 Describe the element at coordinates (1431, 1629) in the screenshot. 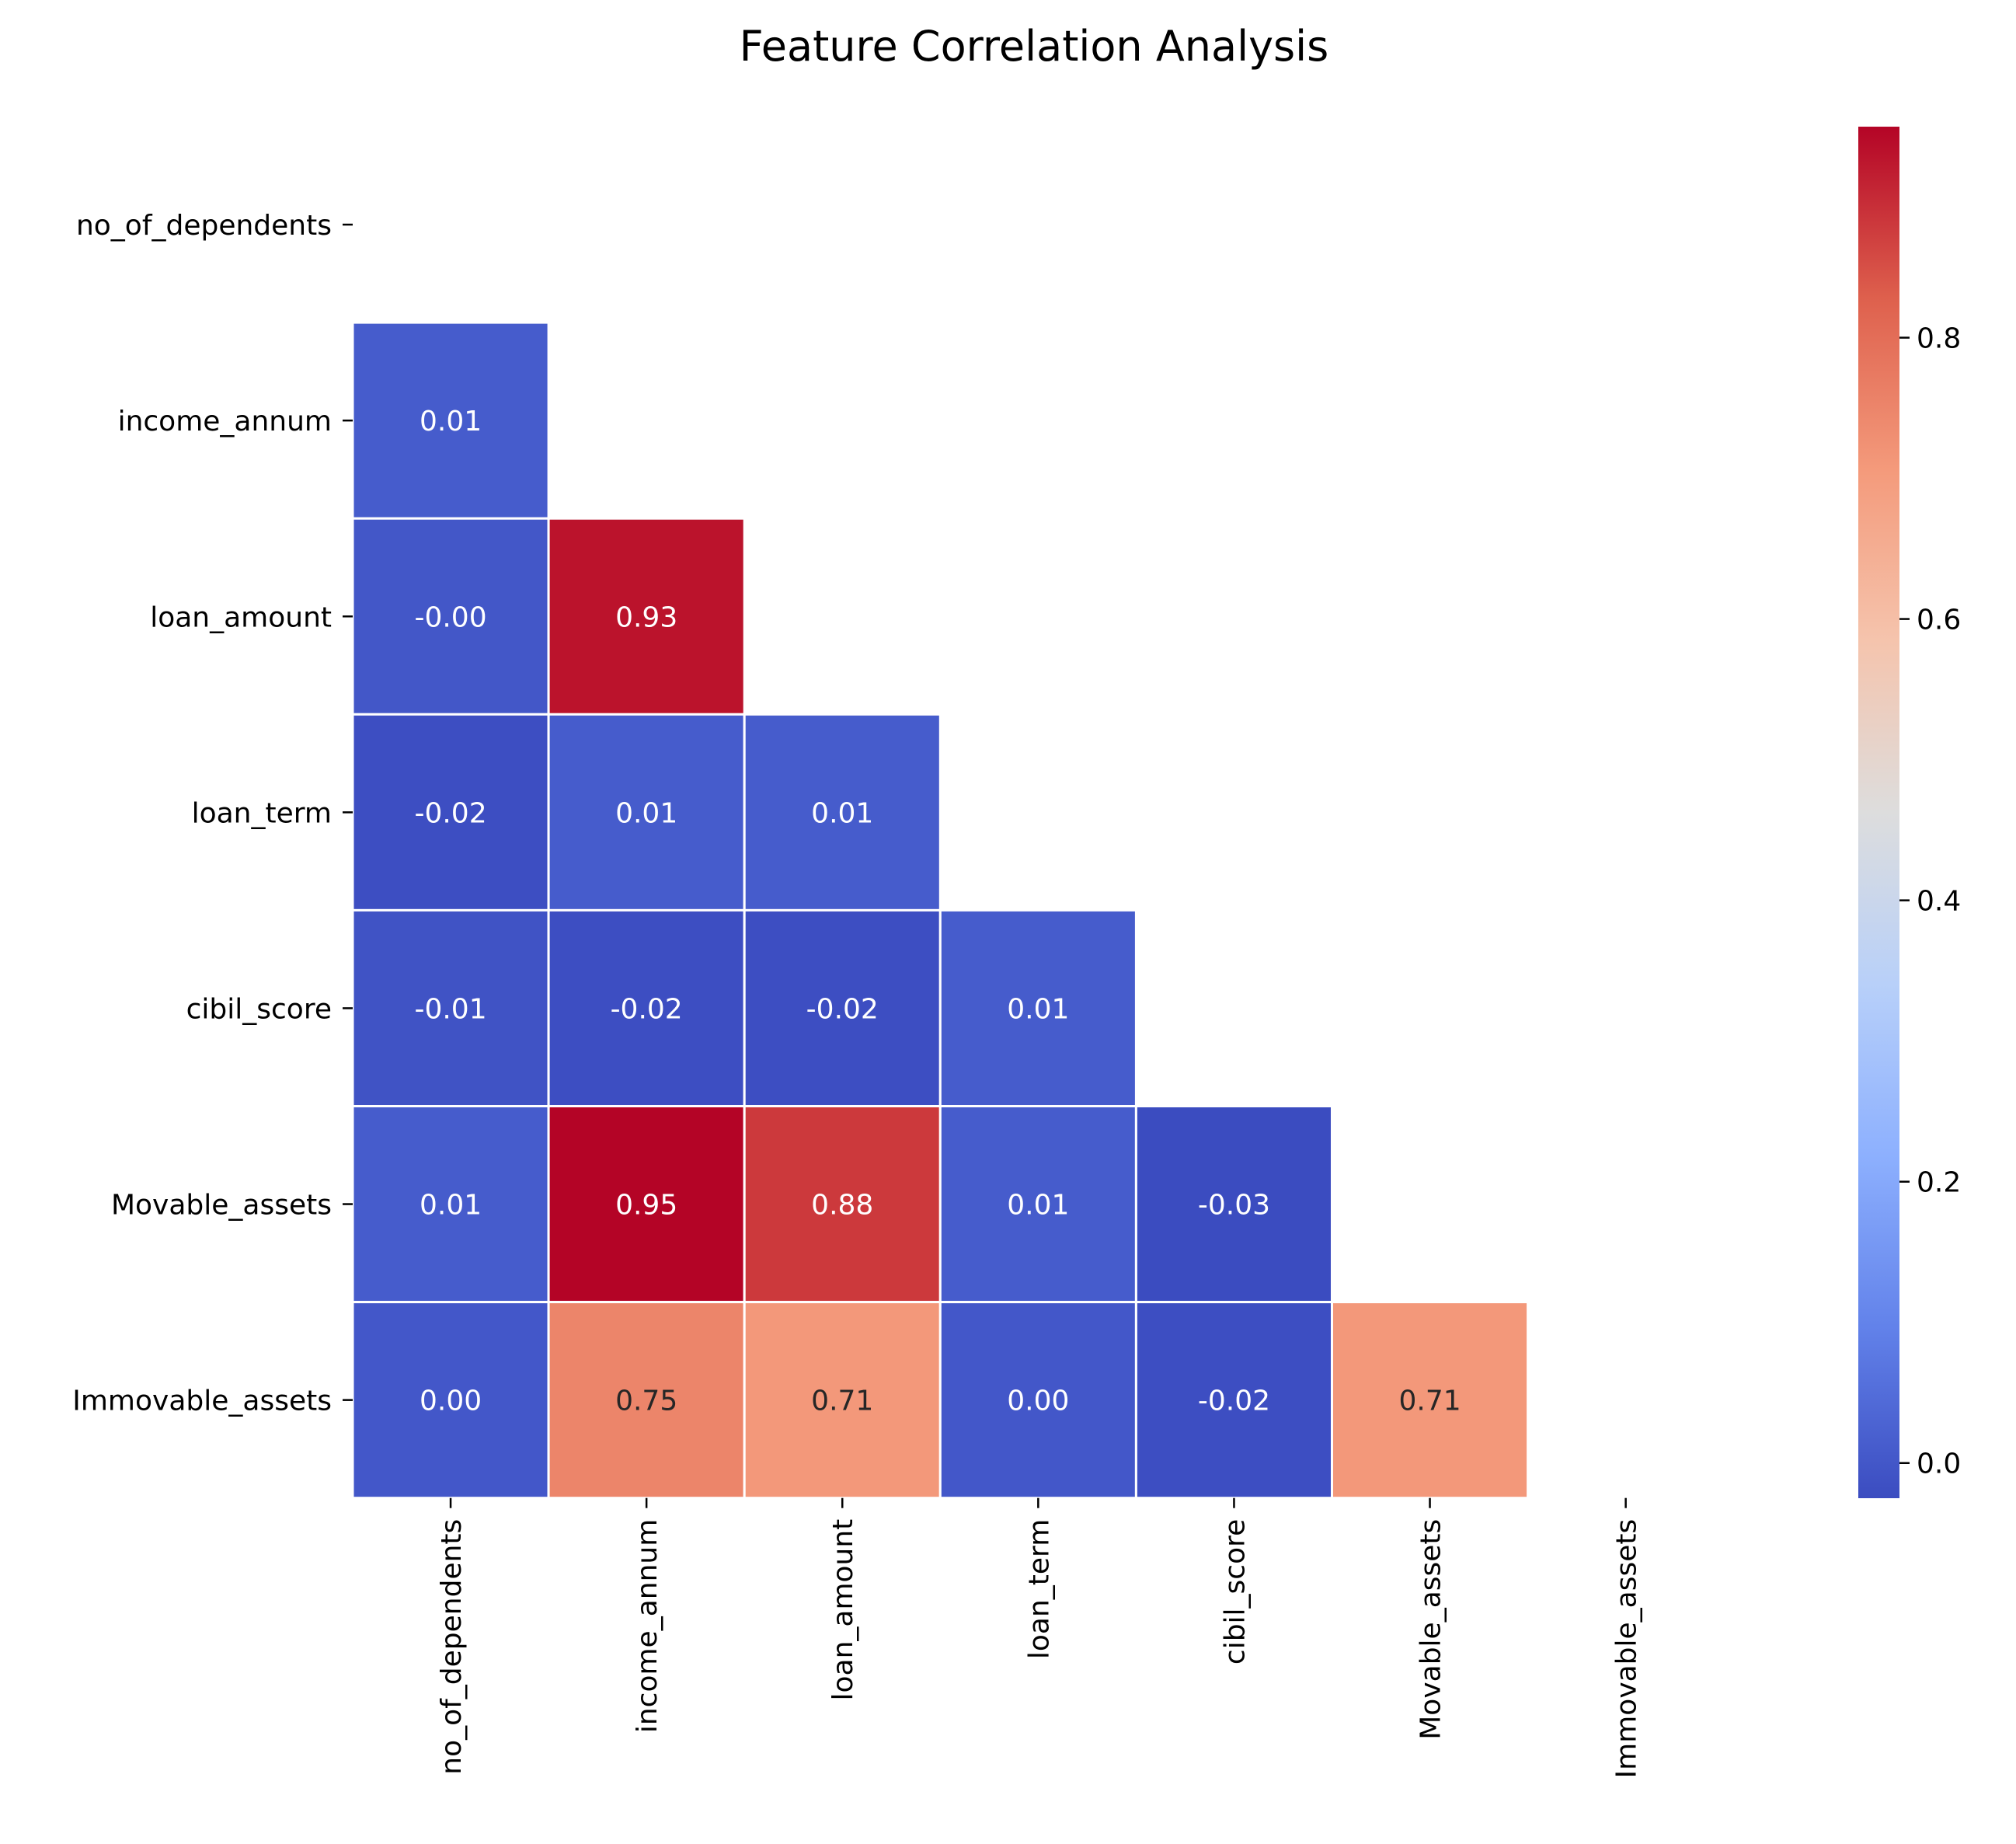

I see `x-tick-label: Movable_assets` at that location.